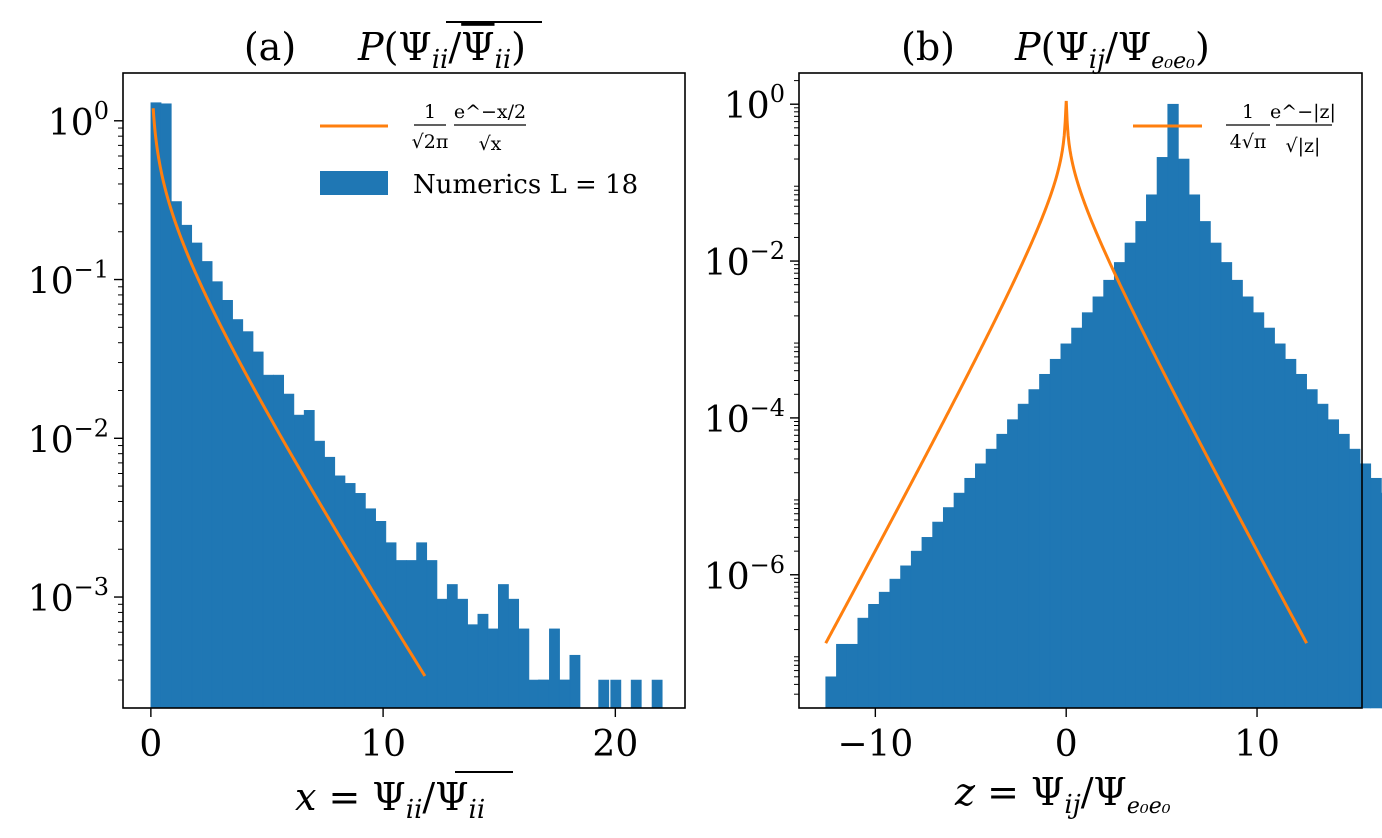 Image resolution: width=1382 pixels, height=838 pixels. I want to click on title-tag-b: (b), so click(928, 47).